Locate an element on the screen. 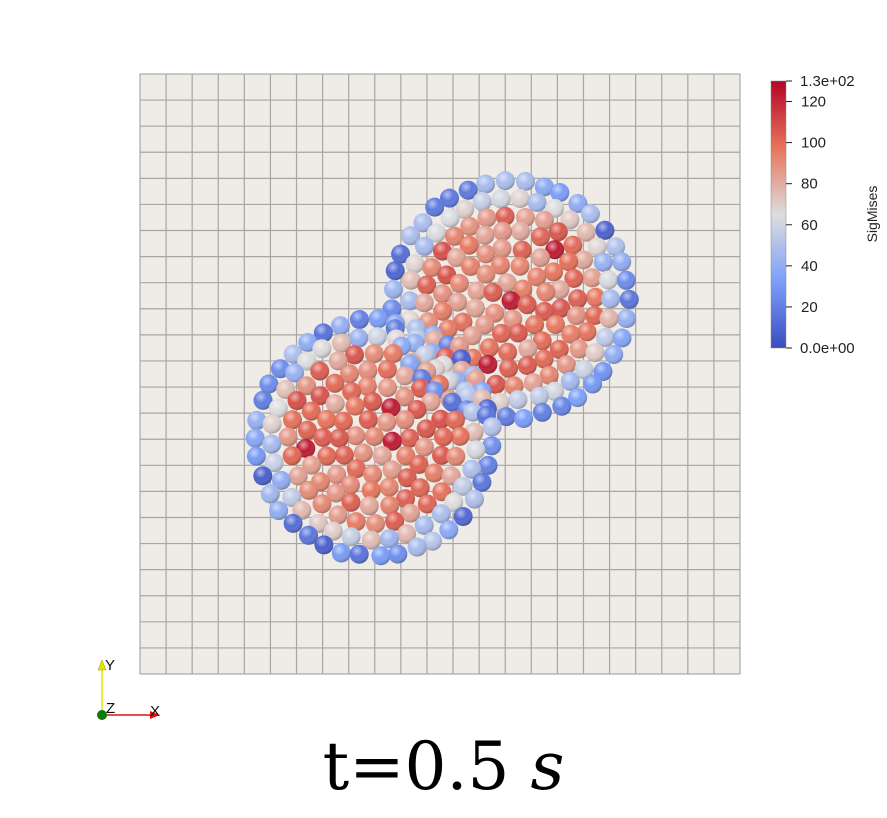  time-prefix: t= is located at coordinates (363, 766).